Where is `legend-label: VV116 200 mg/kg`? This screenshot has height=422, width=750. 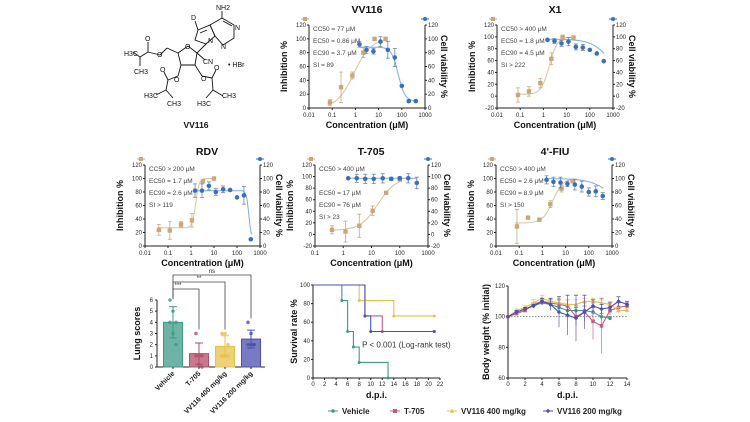
legend-label: VV116 200 mg/kg is located at coordinates (589, 411).